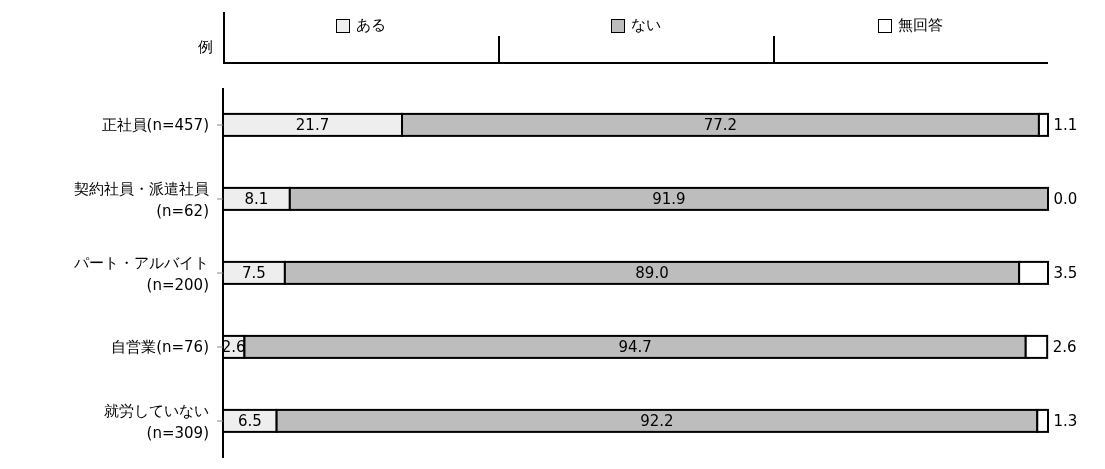  I want to click on y-tick-label: パート・アルバイト (n=200), so click(141, 274).